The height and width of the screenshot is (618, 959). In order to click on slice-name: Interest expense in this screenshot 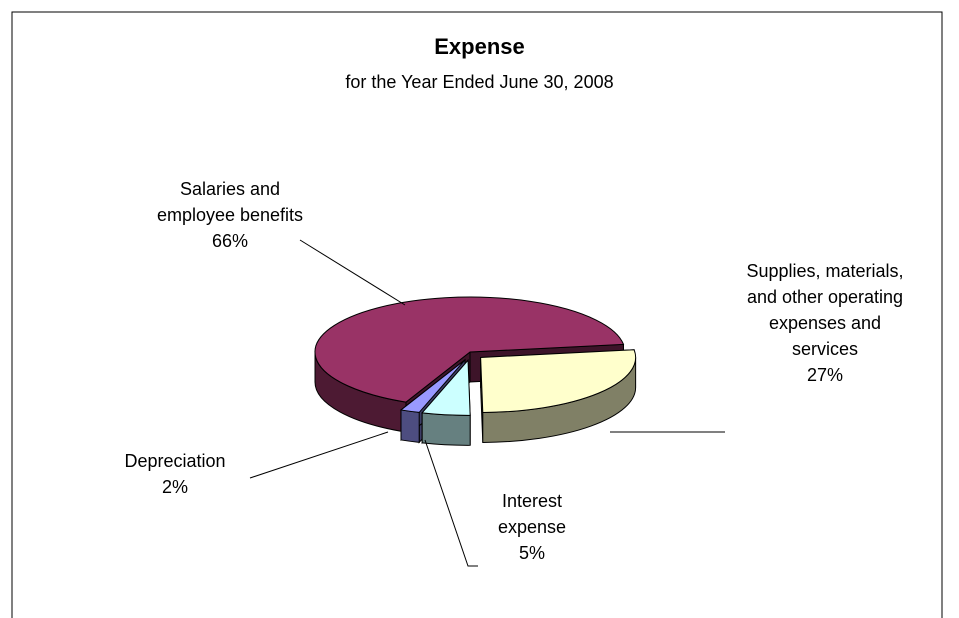, I will do `click(532, 514)`.